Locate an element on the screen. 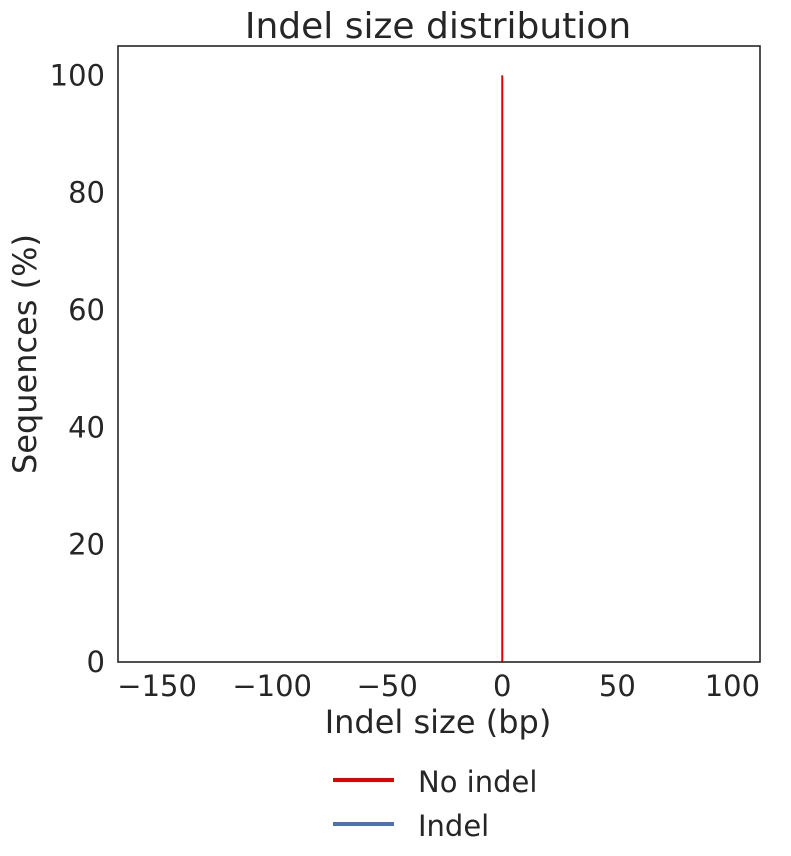 Image resolution: width=791 pixels, height=856 pixels. chart-title: Indel size distribution is located at coordinates (438, 26).